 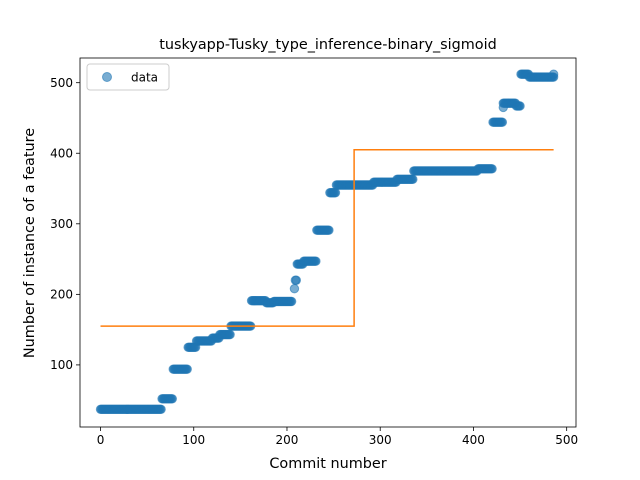 I want to click on y-tick-label: 500, so click(x=61, y=83).